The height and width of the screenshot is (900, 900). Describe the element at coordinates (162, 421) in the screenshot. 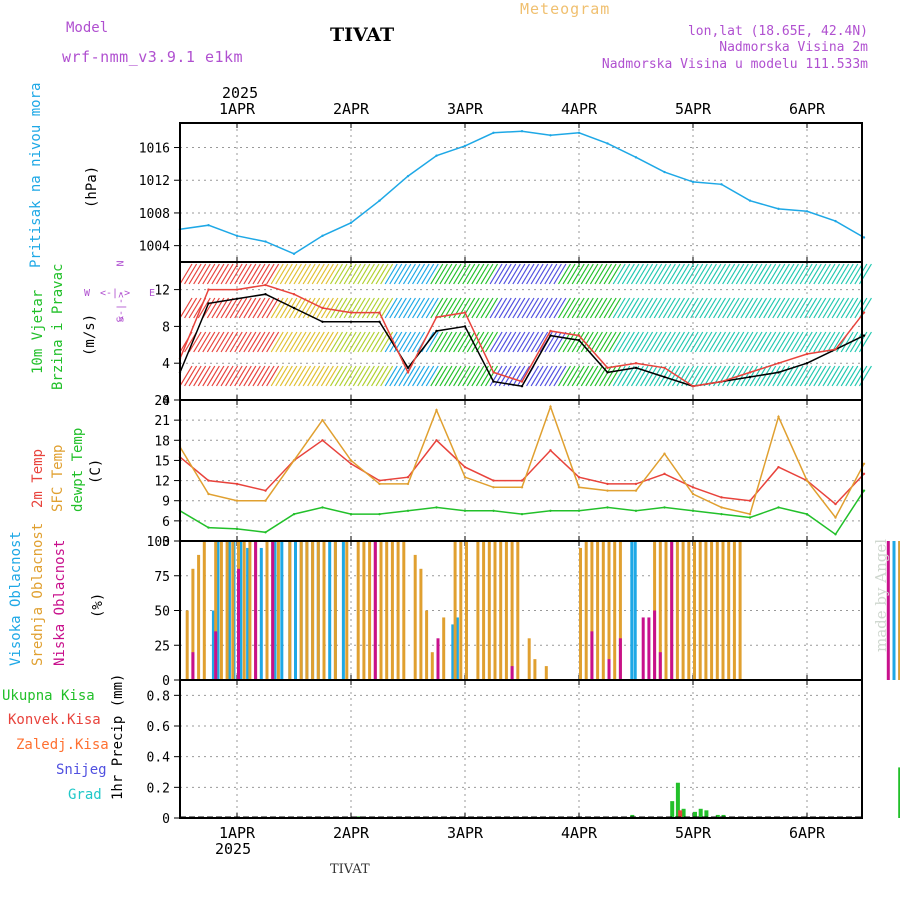

I see `temperature-ytick-label: 21` at that location.